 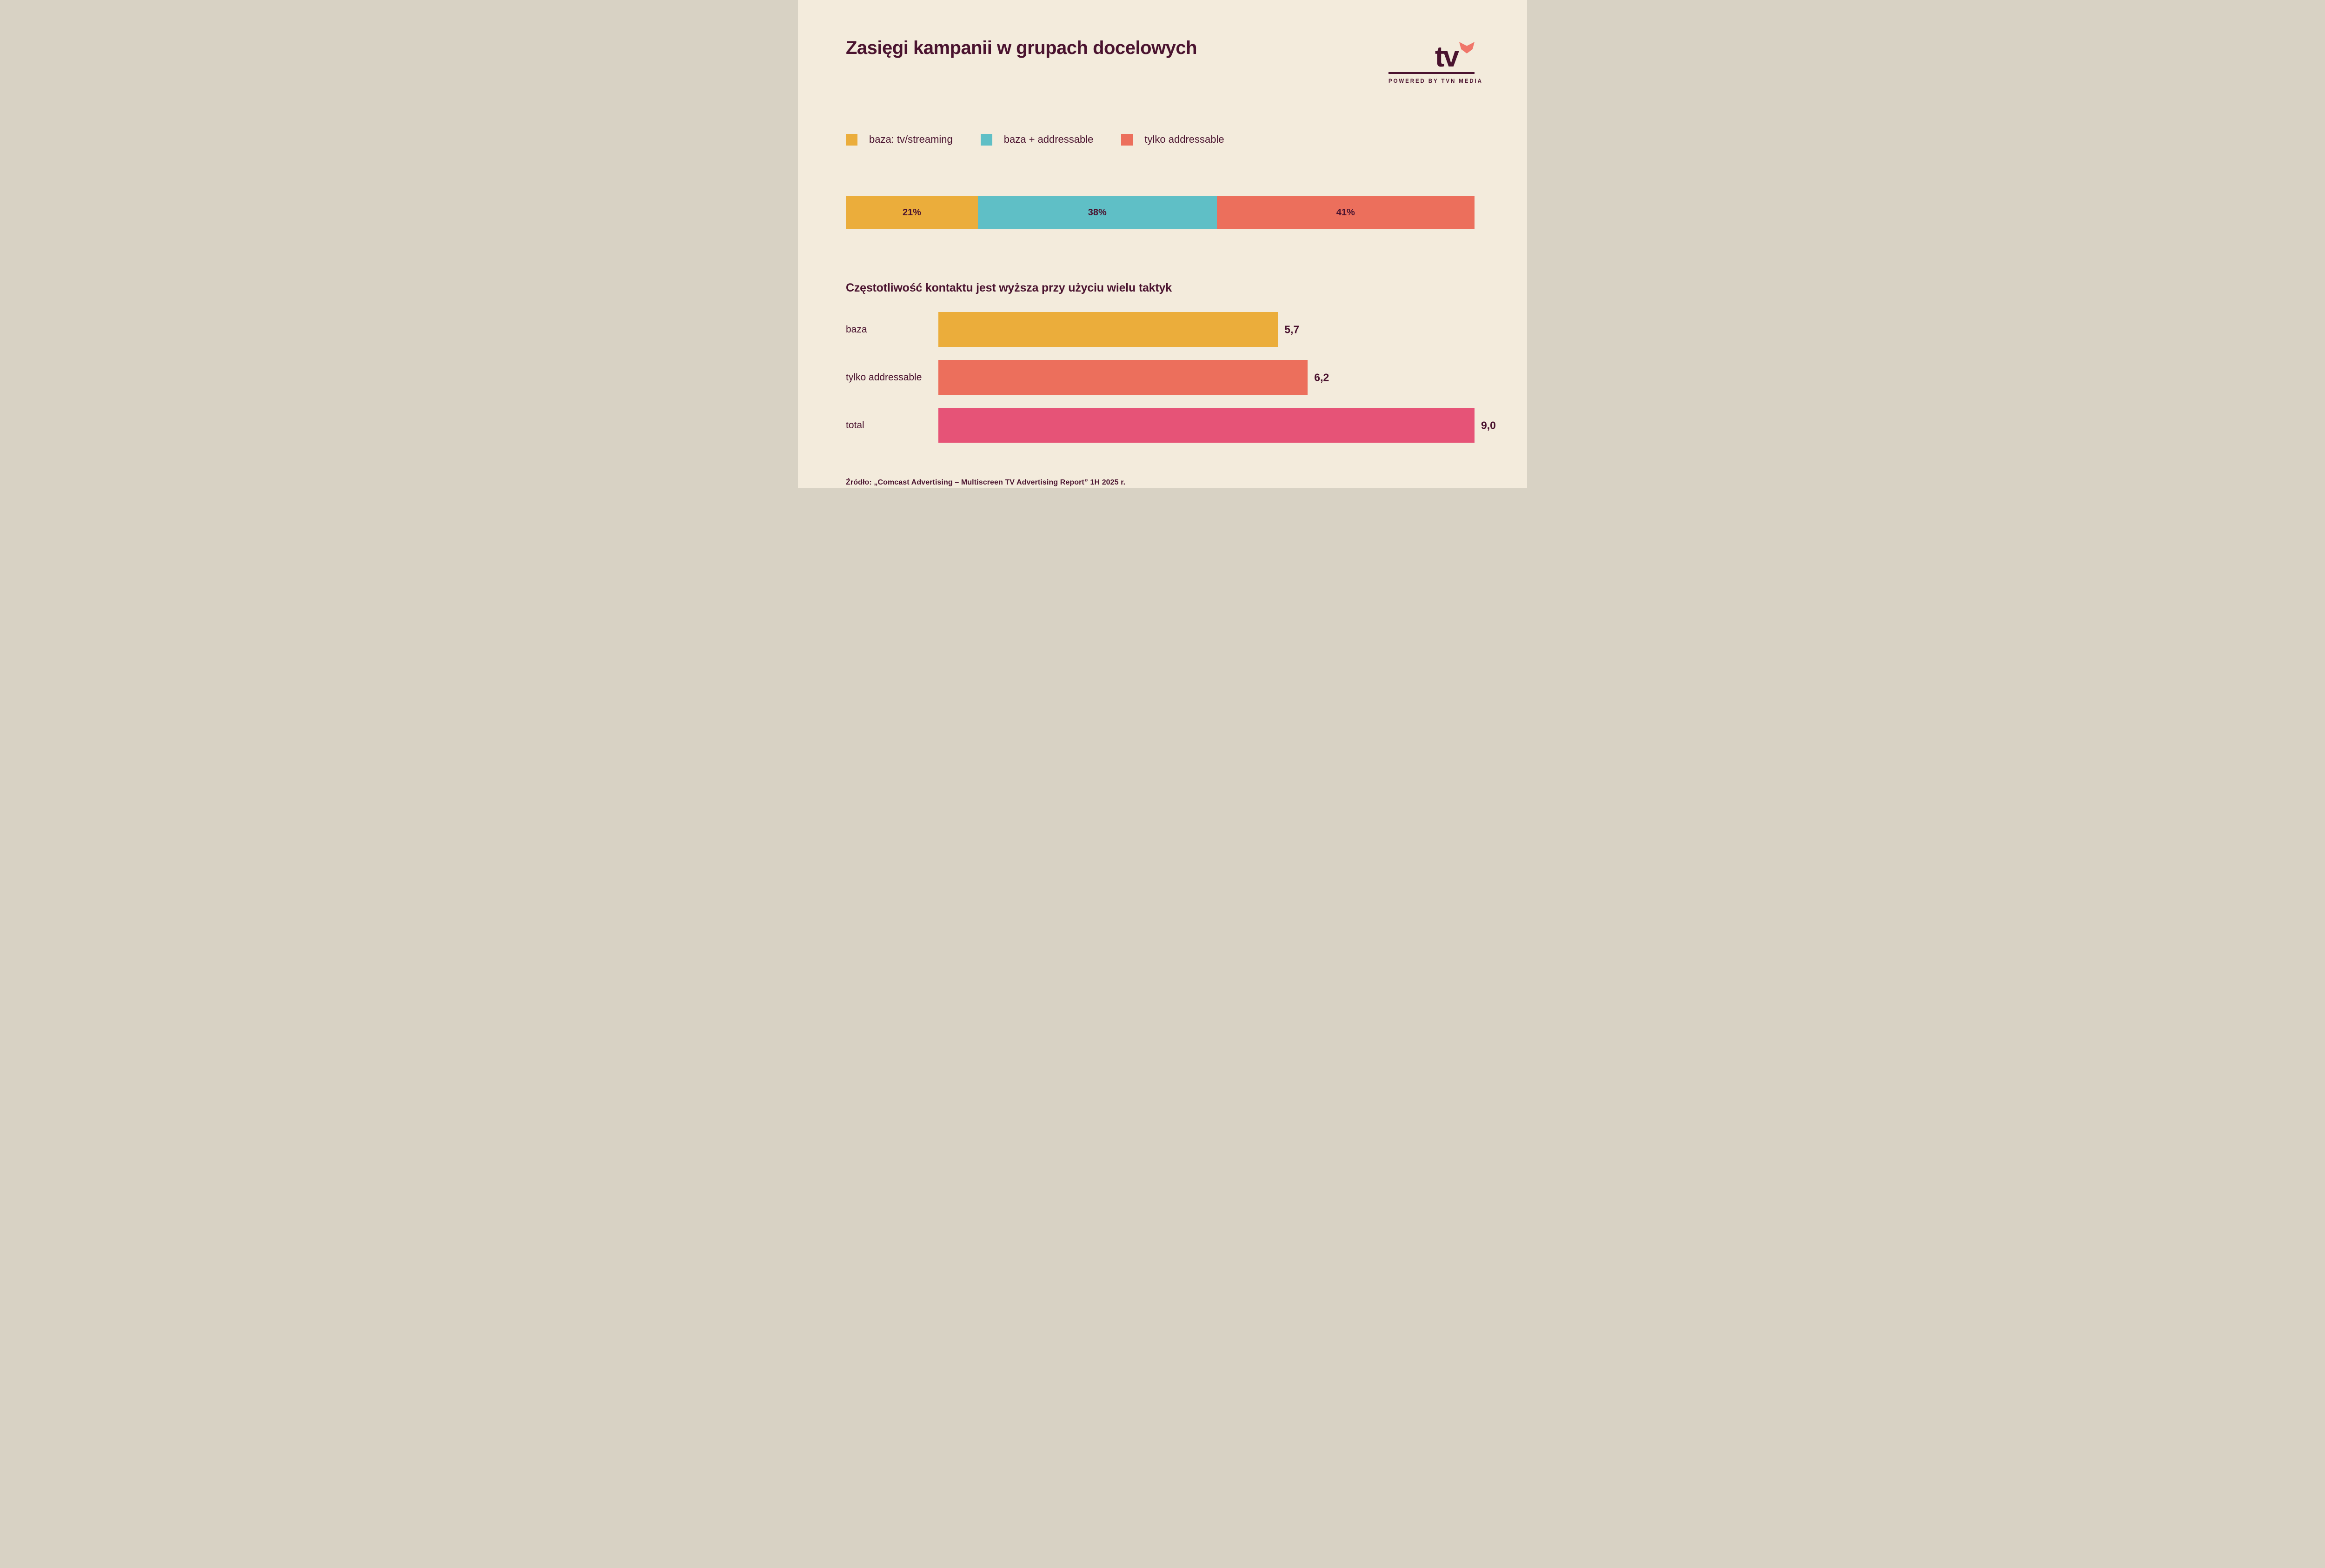 I want to click on legend-item: baza: tv/streaming, so click(x=899, y=139).